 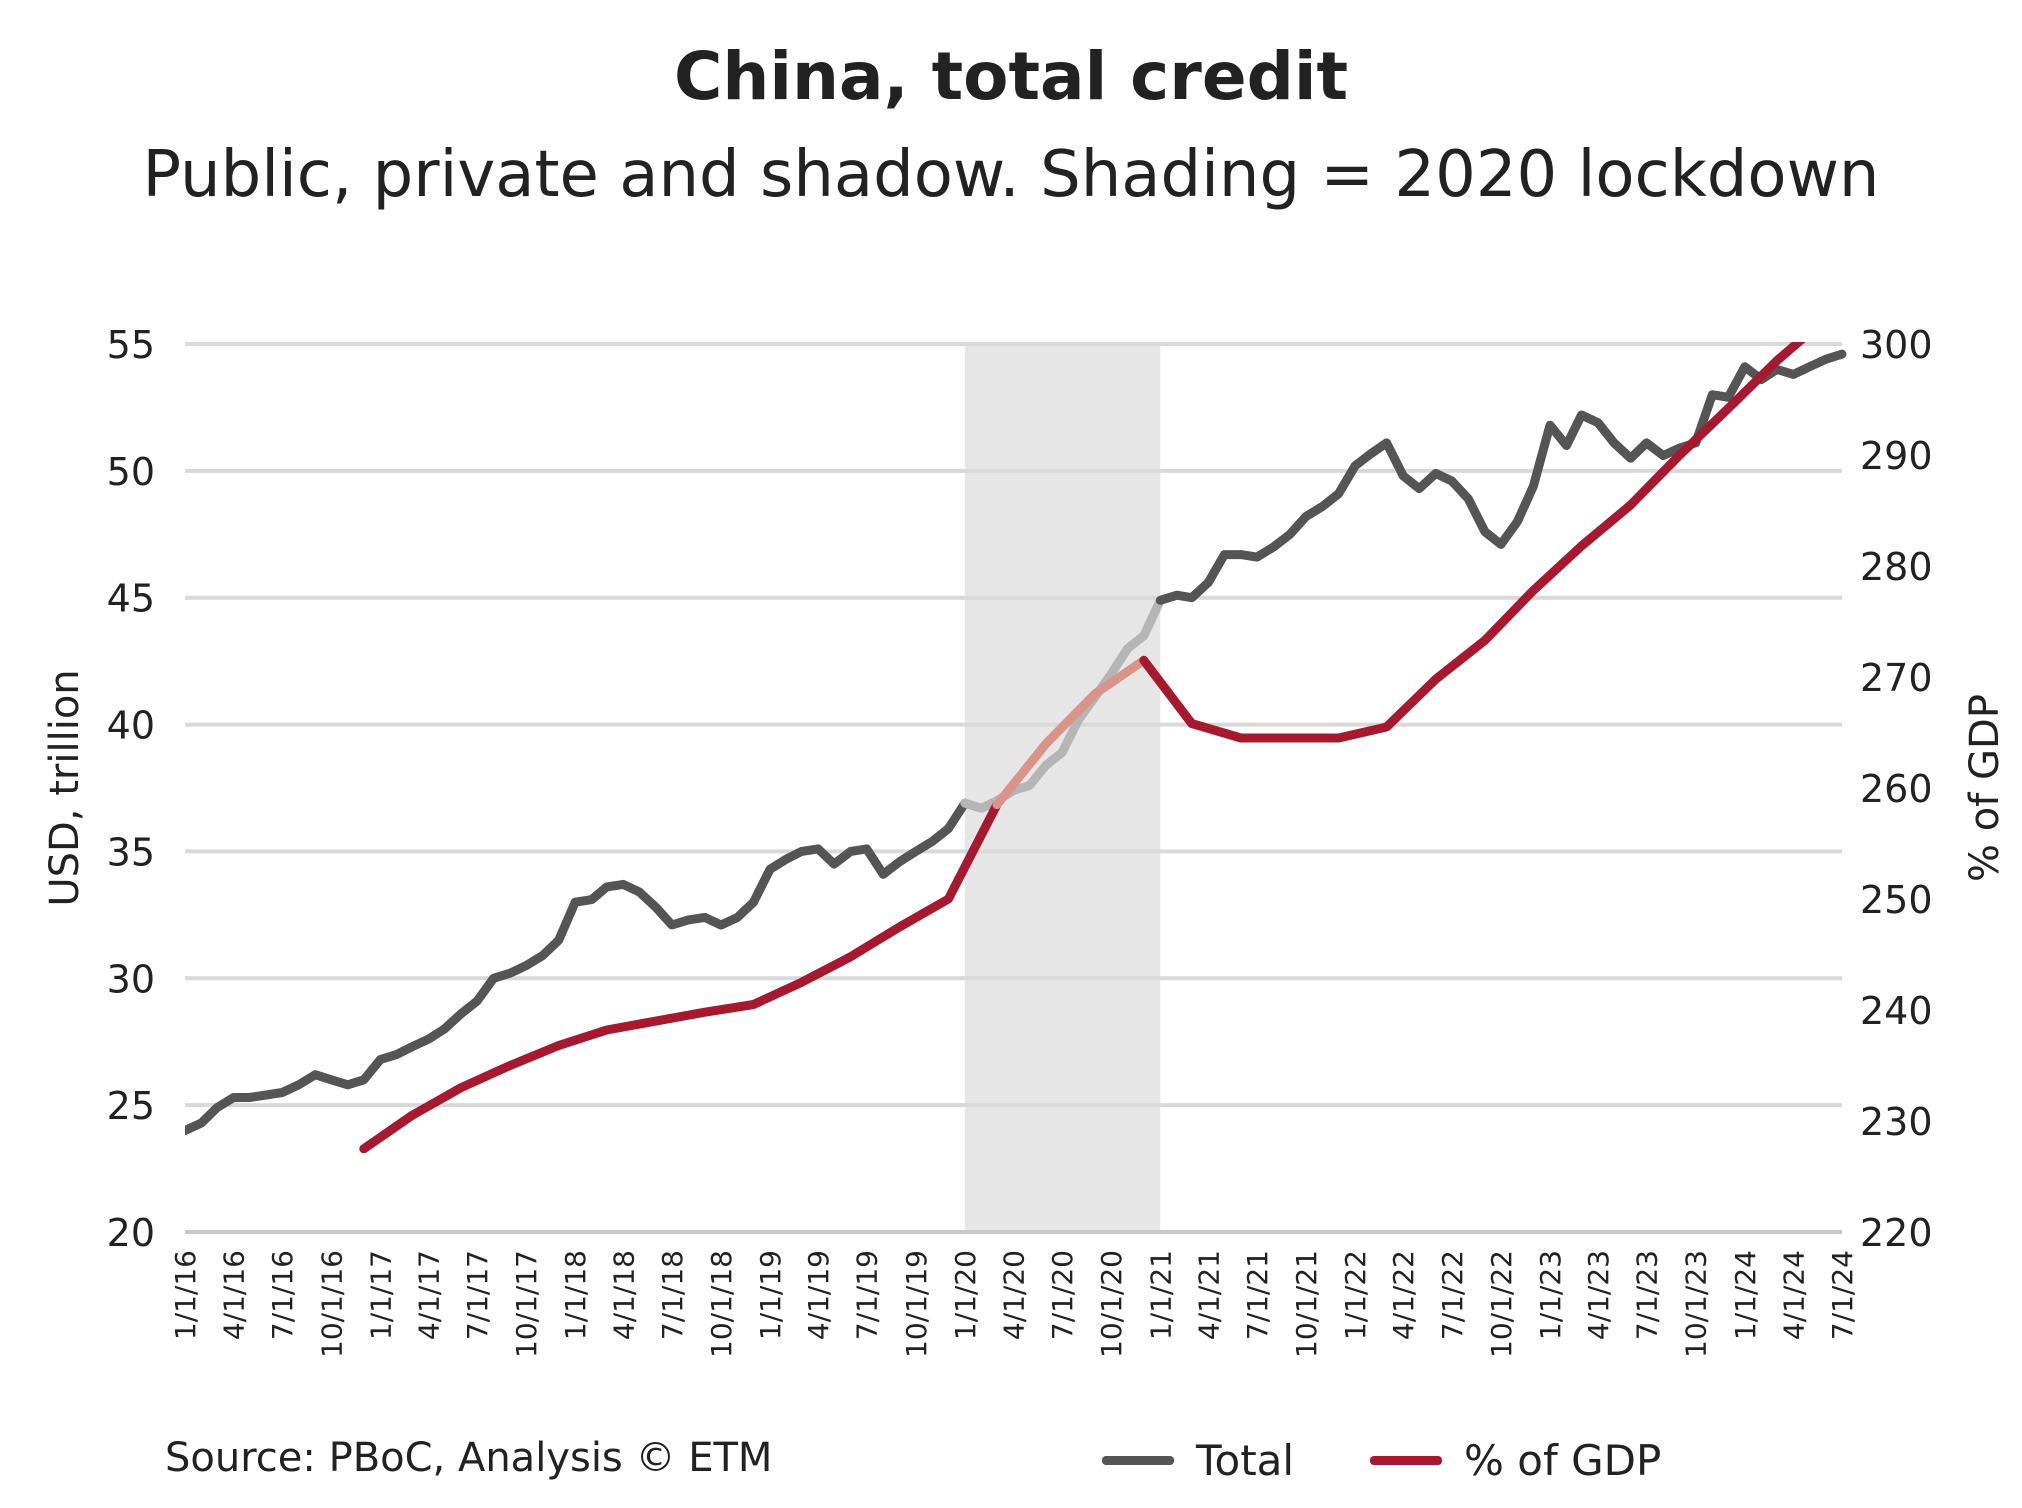 I want to click on x-tick-label: 10/1/23, so click(x=1696, y=1304).